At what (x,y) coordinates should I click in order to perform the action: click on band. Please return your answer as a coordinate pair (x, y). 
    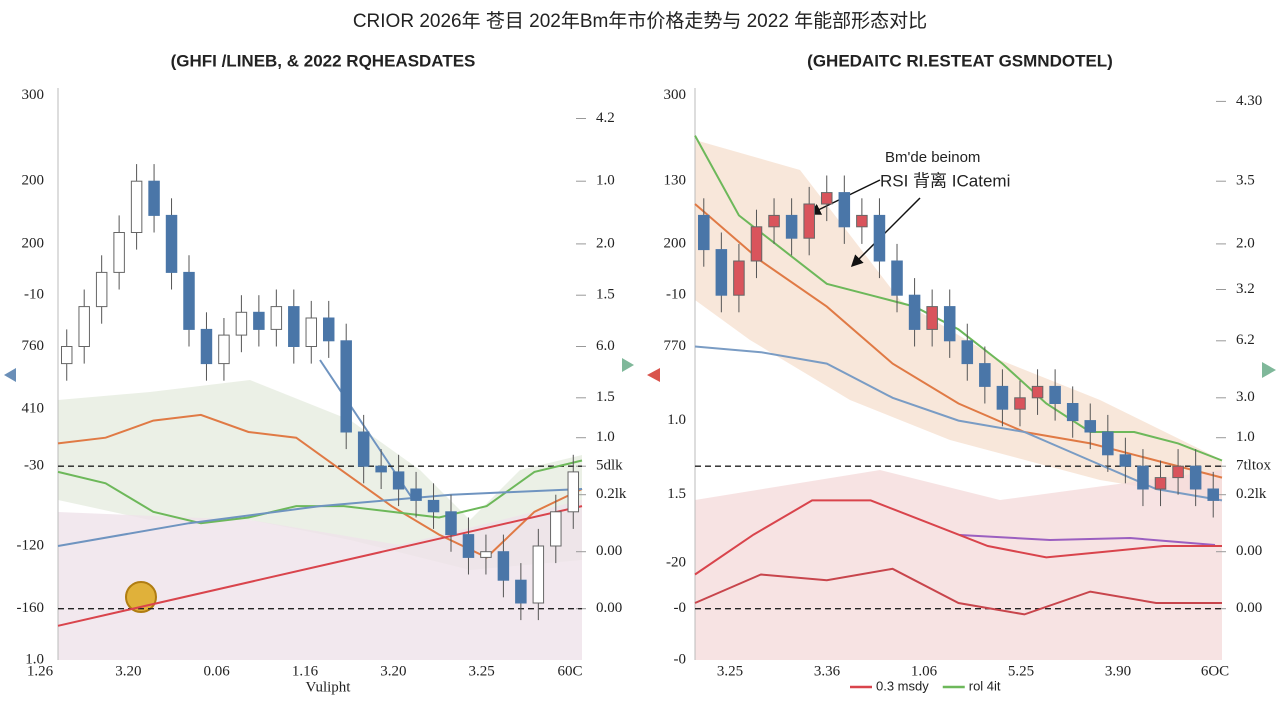
    Looking at the image, I should click on (958, 565).